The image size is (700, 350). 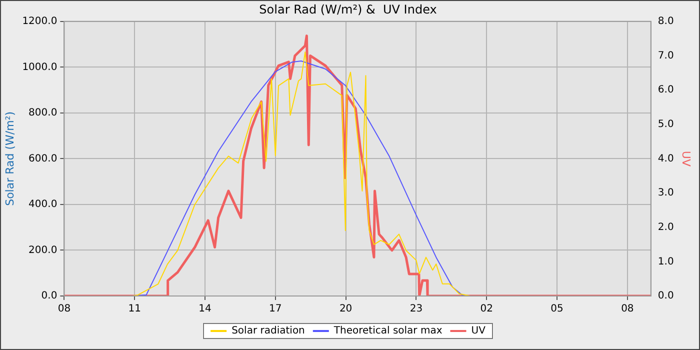 I want to click on y2-tick-label: 7.0, so click(x=666, y=56).